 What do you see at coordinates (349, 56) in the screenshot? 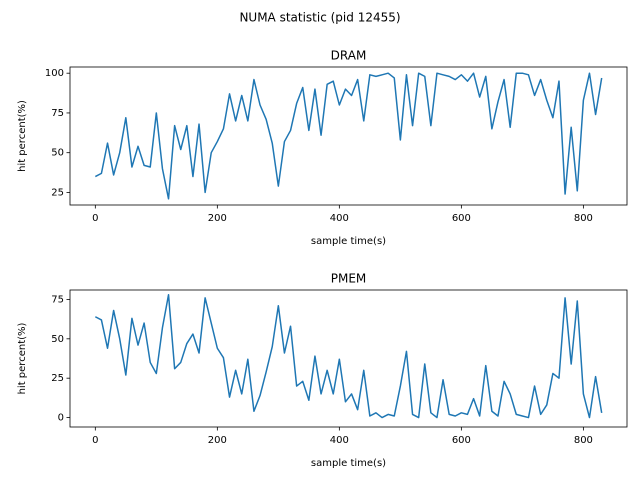
I see `axes-title: DRAM` at bounding box center [349, 56].